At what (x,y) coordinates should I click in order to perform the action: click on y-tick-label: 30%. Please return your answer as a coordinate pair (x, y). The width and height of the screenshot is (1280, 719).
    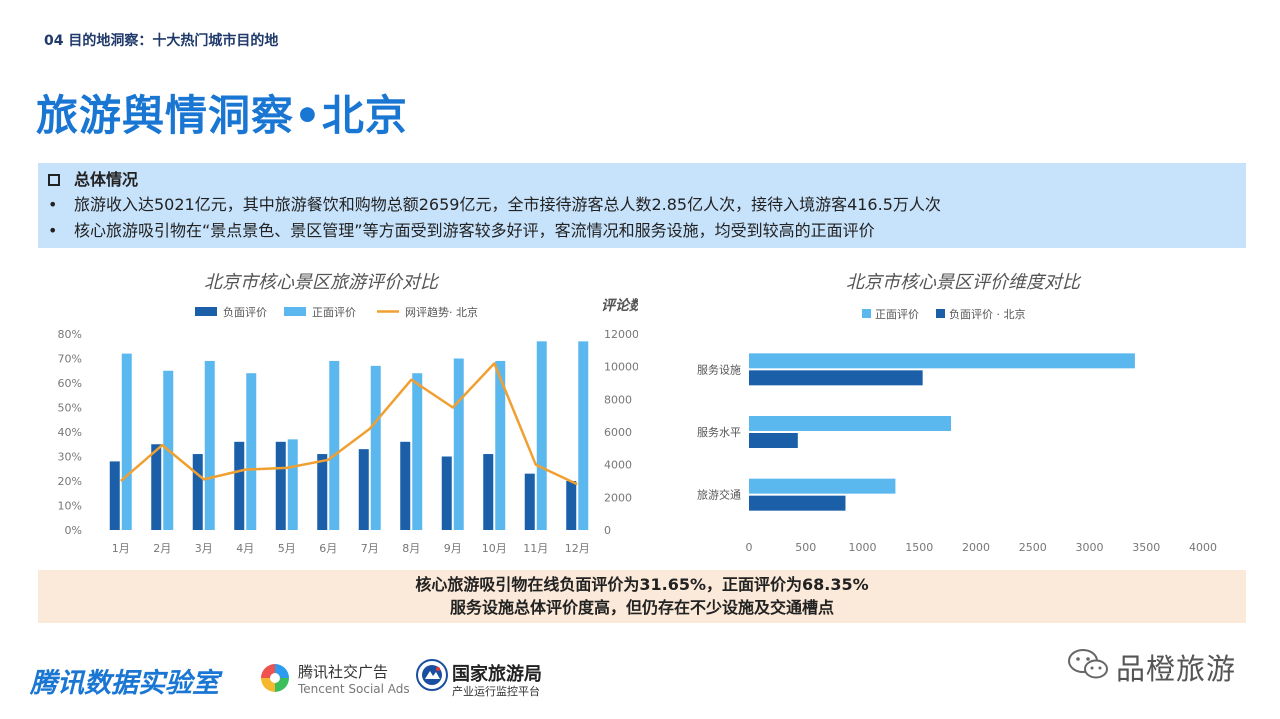
    Looking at the image, I should click on (70, 457).